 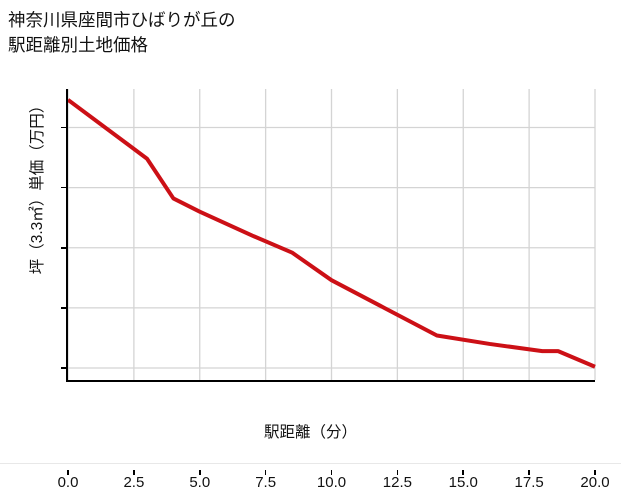 I want to click on x-axis-label: 駅距離（分）, so click(x=310, y=432).